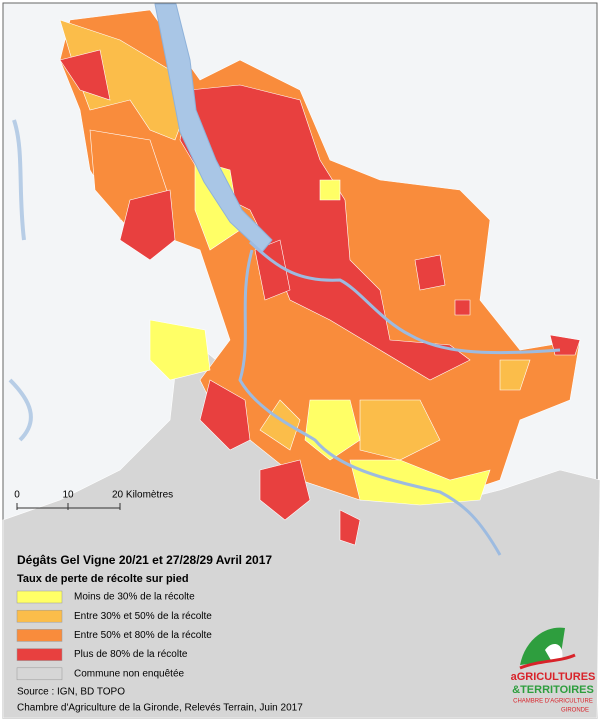 This screenshot has height=721, width=600. What do you see at coordinates (143, 616) in the screenshot?
I see `legend-label: Entre 30% et 50% de la récolte` at bounding box center [143, 616].